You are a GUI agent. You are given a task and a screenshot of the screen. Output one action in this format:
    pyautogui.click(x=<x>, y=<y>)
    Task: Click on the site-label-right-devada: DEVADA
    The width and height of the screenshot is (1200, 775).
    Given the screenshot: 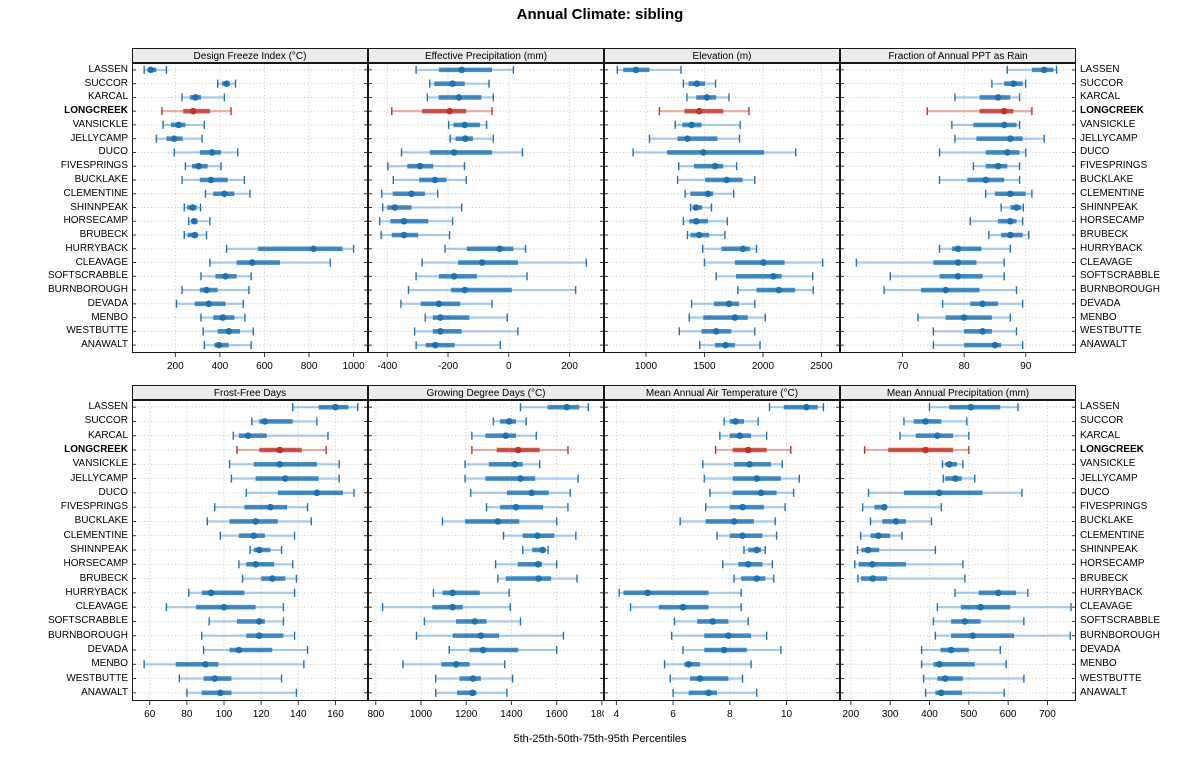 What is the action you would take?
    pyautogui.click(x=1100, y=649)
    